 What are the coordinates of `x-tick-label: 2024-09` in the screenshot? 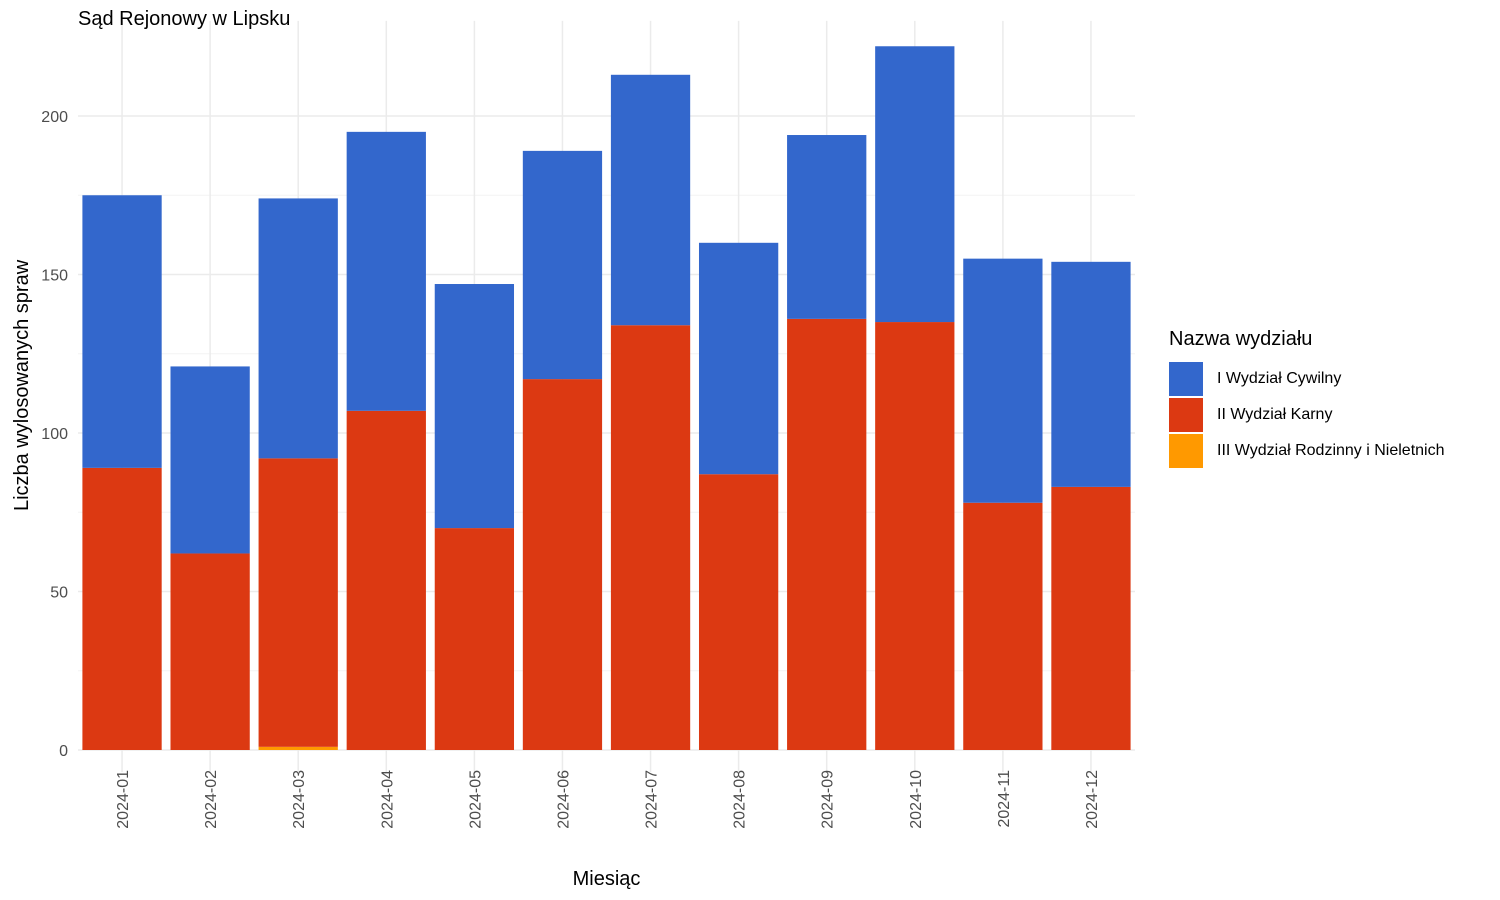 It's located at (828, 799).